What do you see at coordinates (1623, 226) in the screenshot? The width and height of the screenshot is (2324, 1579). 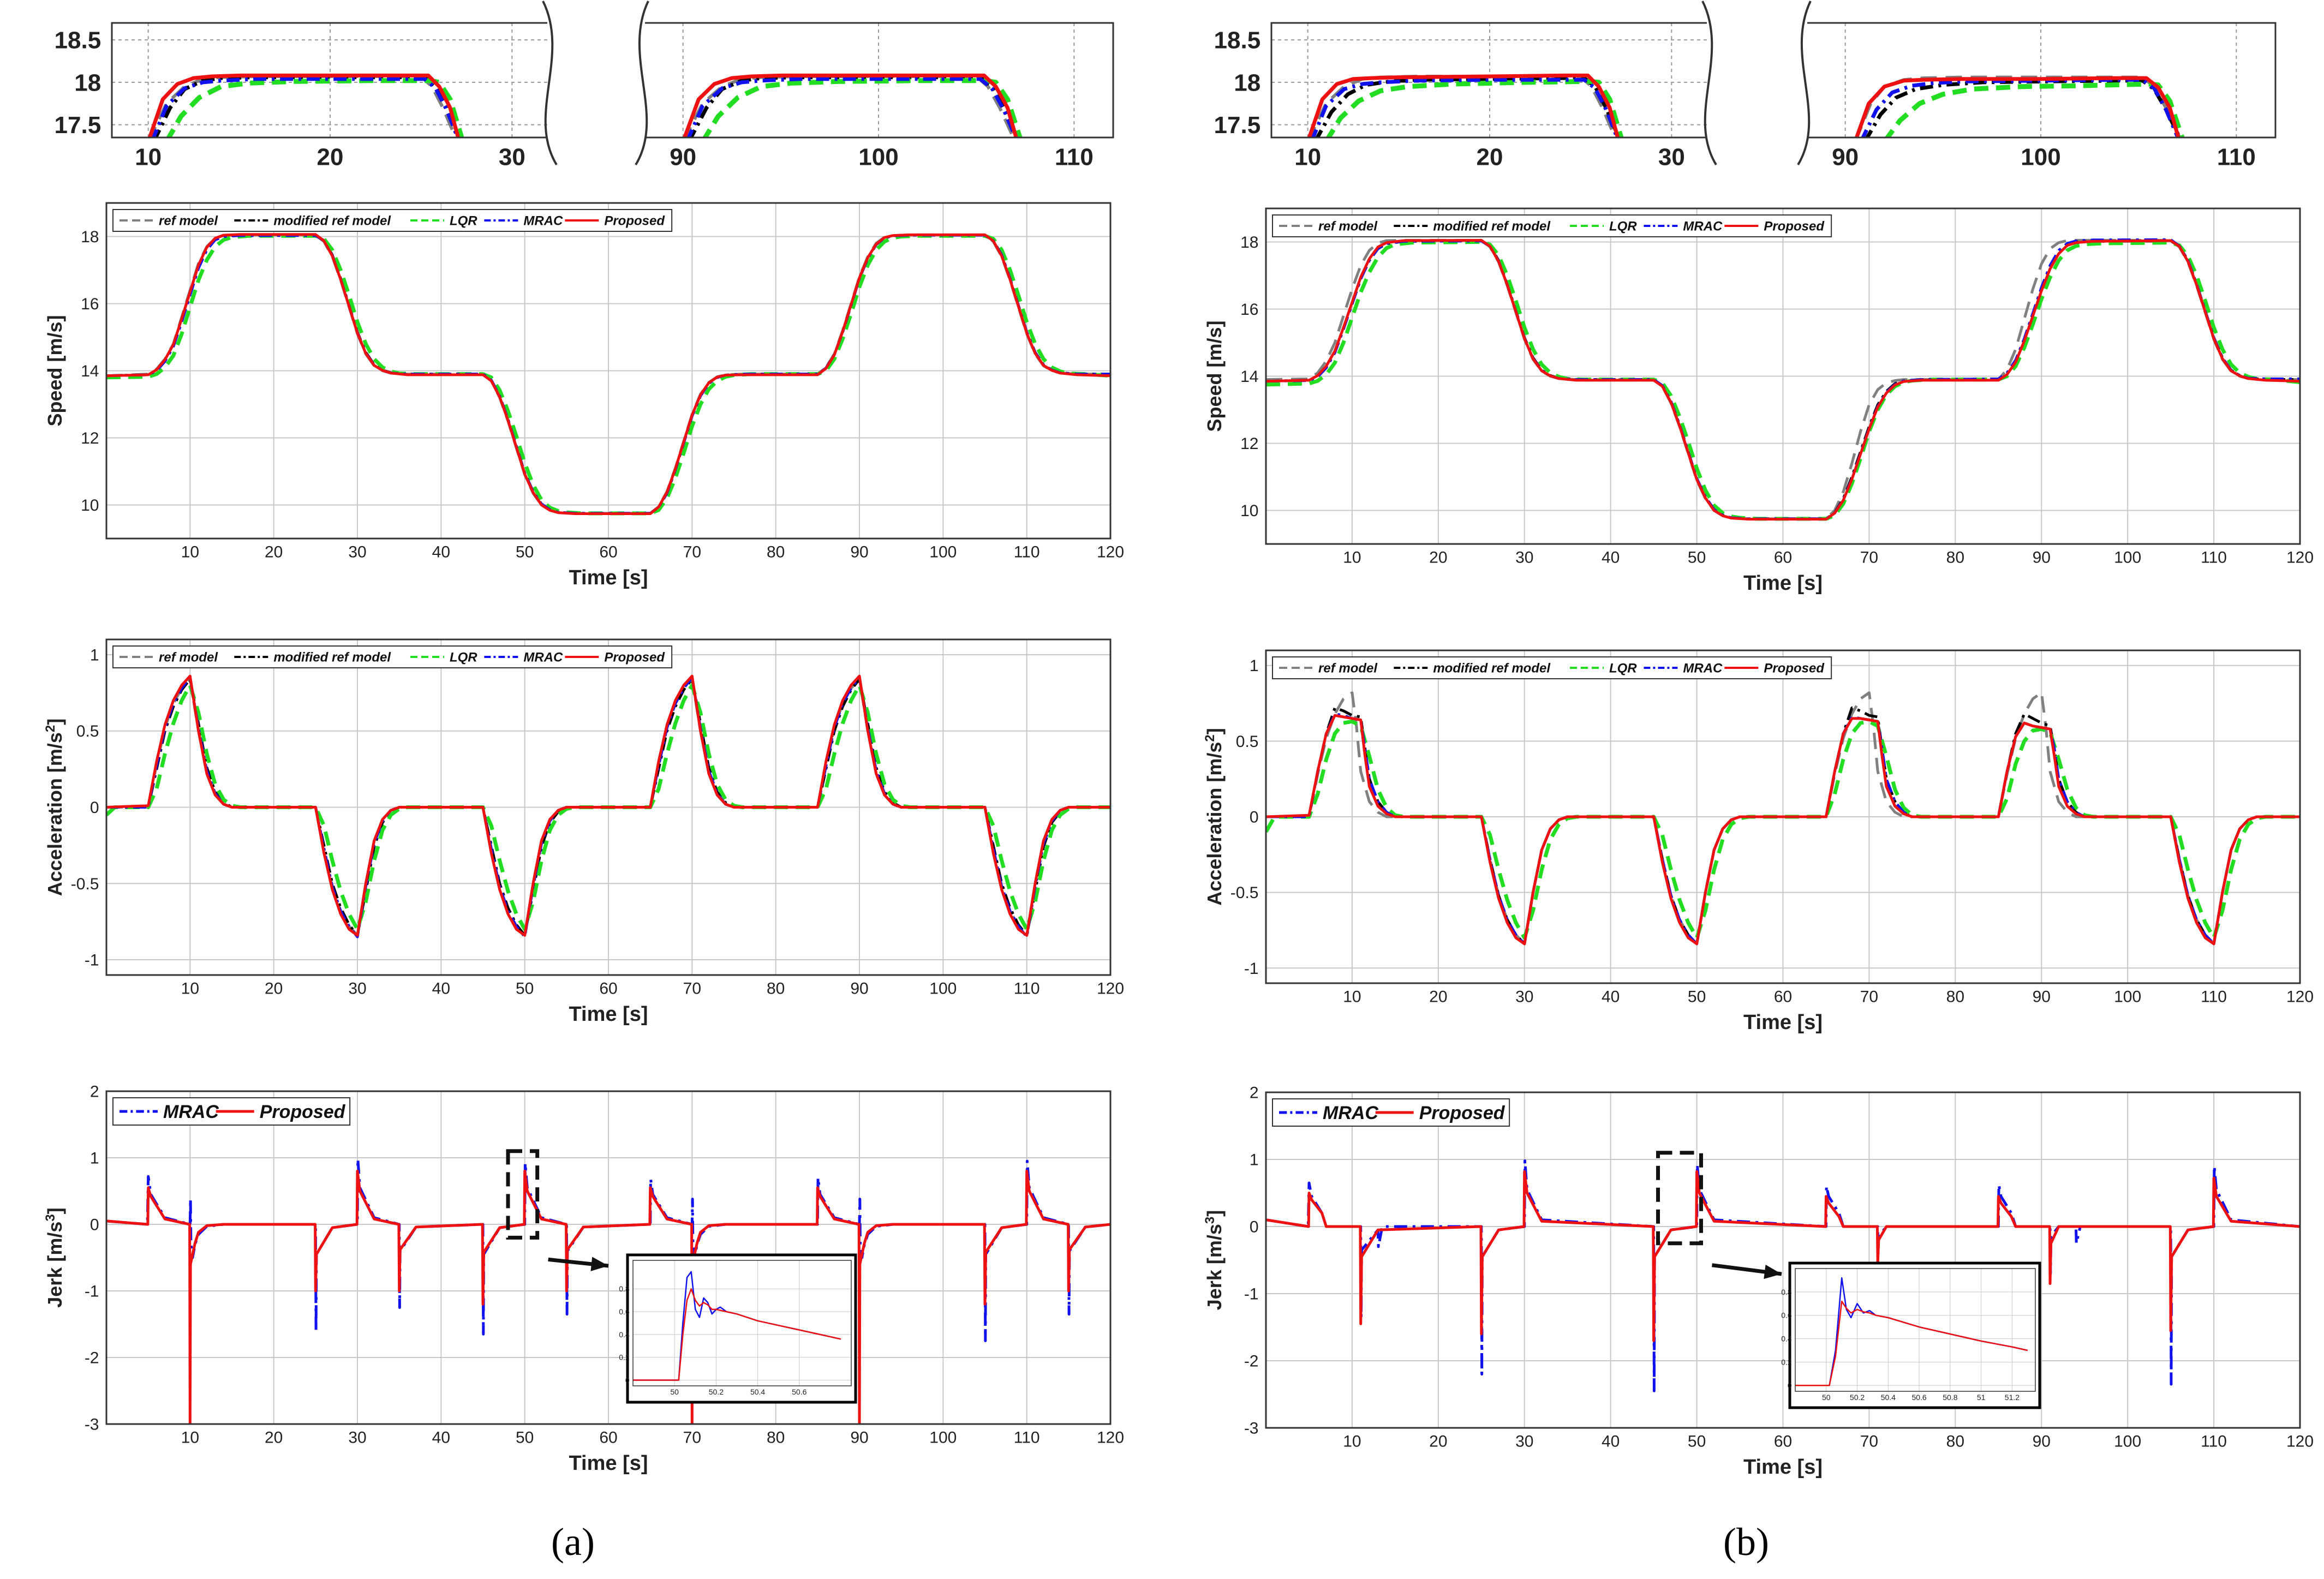 I see `legend-label: LQR` at bounding box center [1623, 226].